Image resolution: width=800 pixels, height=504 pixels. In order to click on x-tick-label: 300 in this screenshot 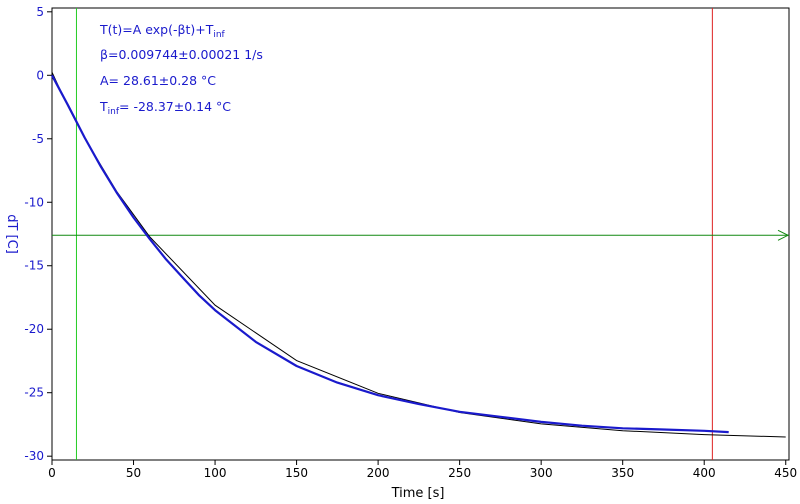, I will do `click(541, 473)`.